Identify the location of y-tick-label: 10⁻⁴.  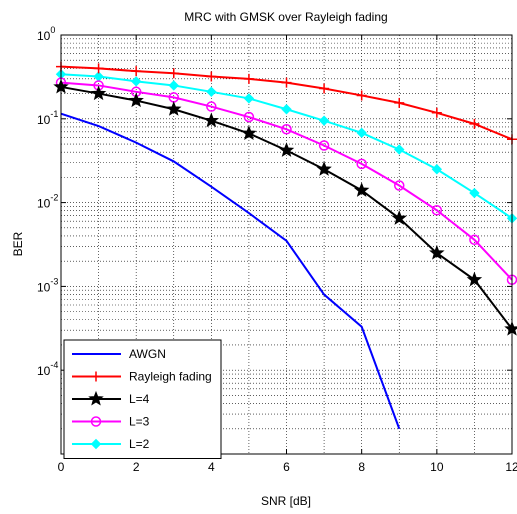
(47, 369).